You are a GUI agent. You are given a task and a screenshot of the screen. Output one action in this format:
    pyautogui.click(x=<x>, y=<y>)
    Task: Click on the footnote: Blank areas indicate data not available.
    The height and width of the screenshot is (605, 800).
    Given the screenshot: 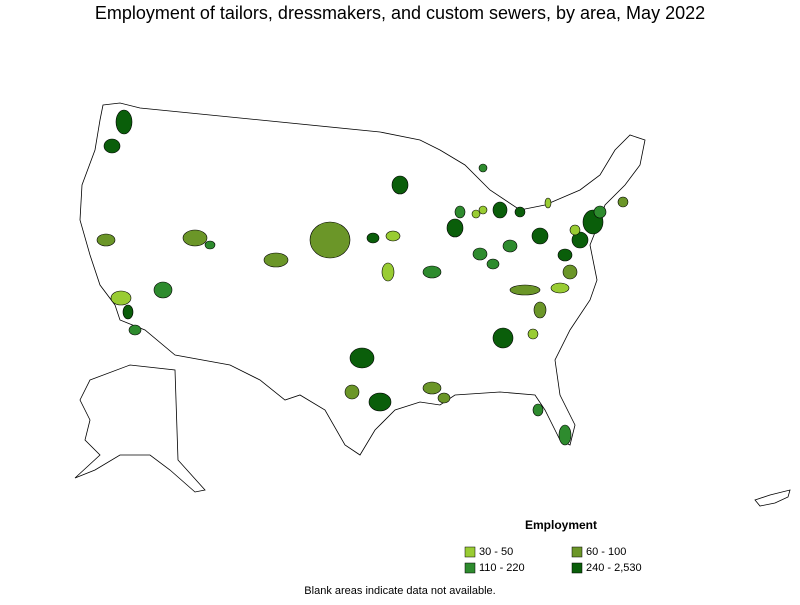 What is the action you would take?
    pyautogui.click(x=399, y=591)
    